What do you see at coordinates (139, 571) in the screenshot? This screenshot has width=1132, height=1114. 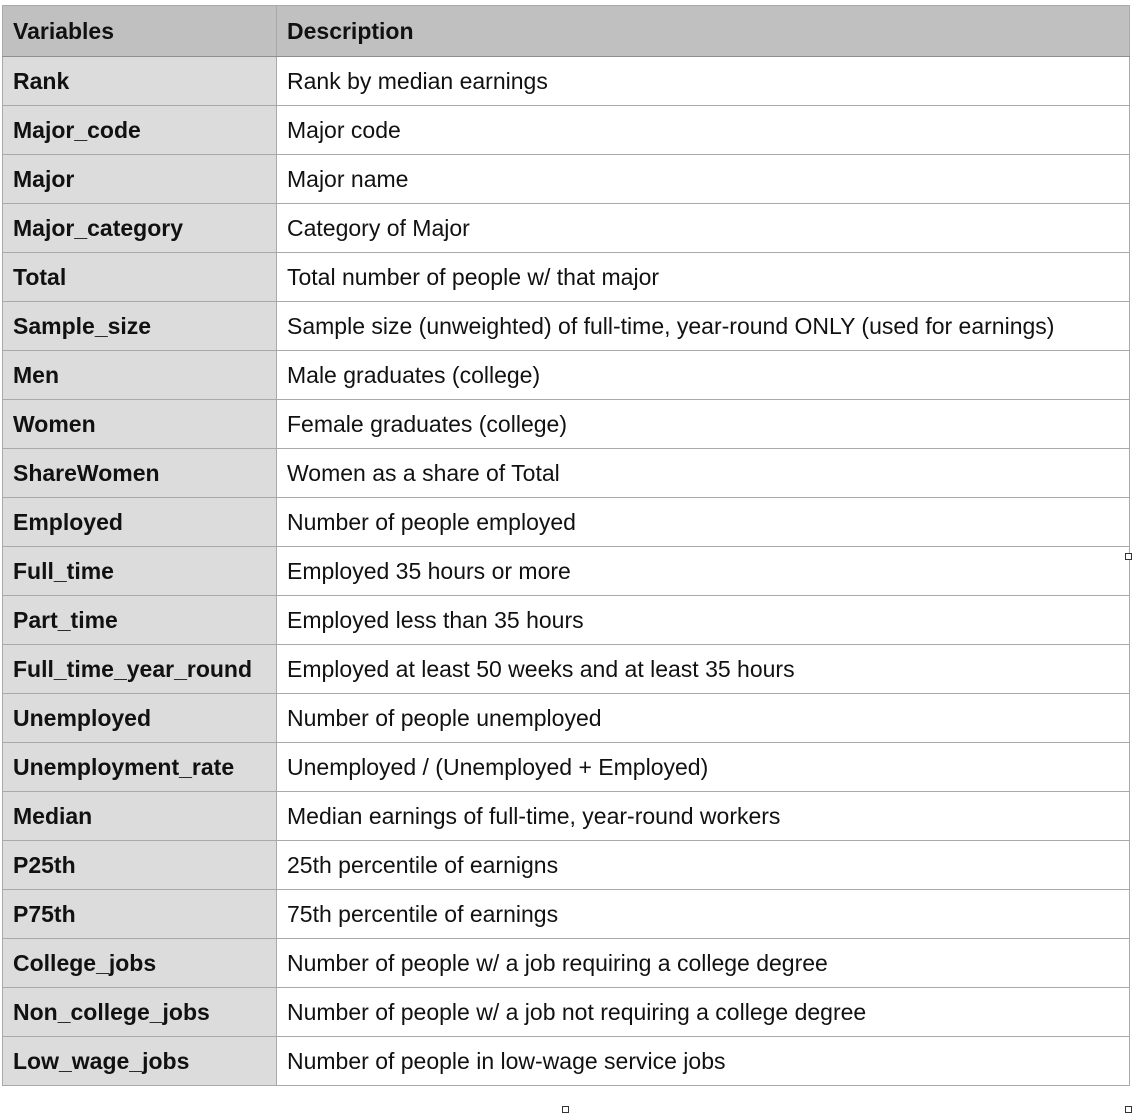 I see `variable-name-cell: Full_time` at bounding box center [139, 571].